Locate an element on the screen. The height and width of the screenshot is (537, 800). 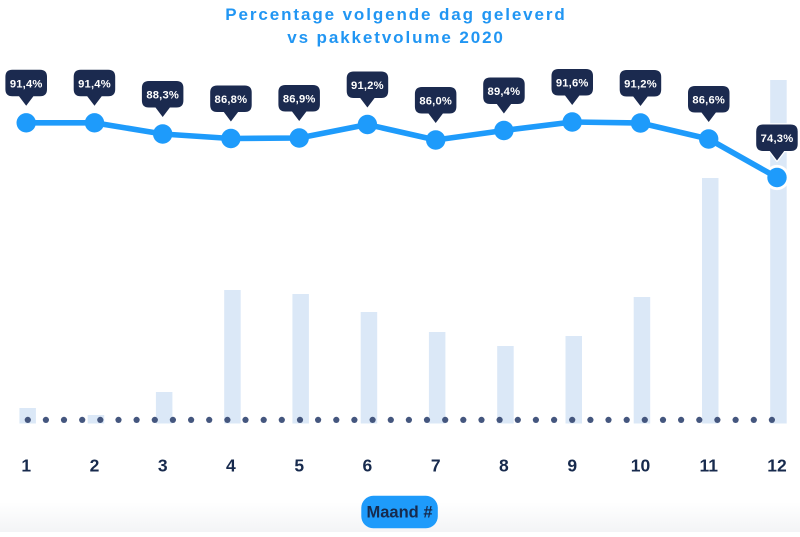
svg-text: Maand # is located at coordinates (399, 513).